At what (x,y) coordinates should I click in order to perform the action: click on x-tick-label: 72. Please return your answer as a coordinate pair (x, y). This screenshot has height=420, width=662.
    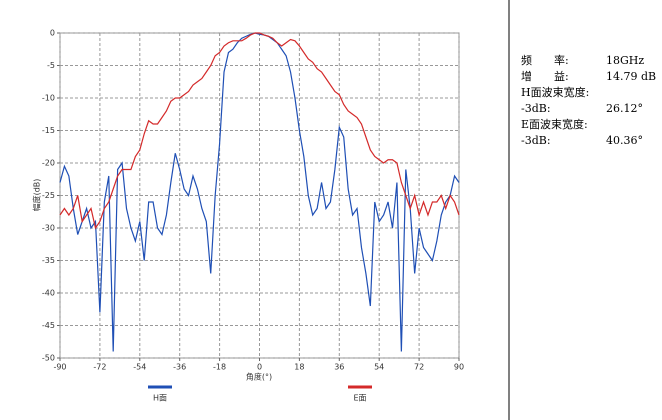
    Looking at the image, I should click on (419, 367).